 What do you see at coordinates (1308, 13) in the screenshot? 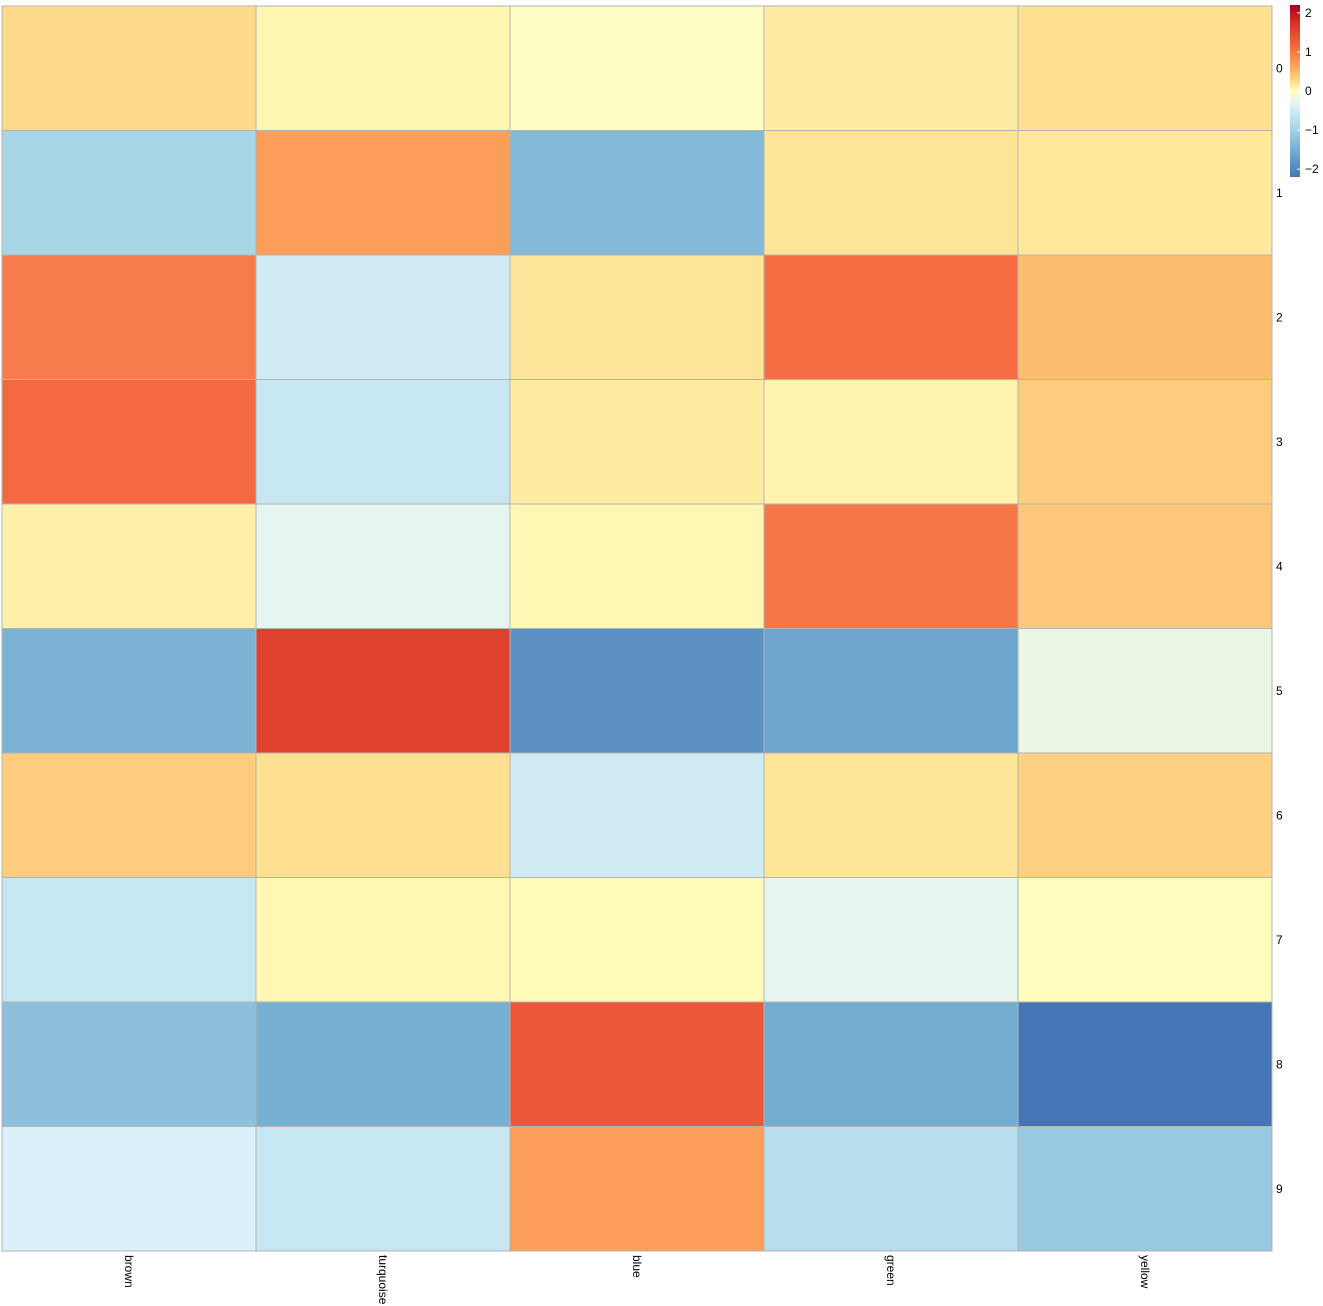
I see `colorbar-tick-label: 2` at bounding box center [1308, 13].